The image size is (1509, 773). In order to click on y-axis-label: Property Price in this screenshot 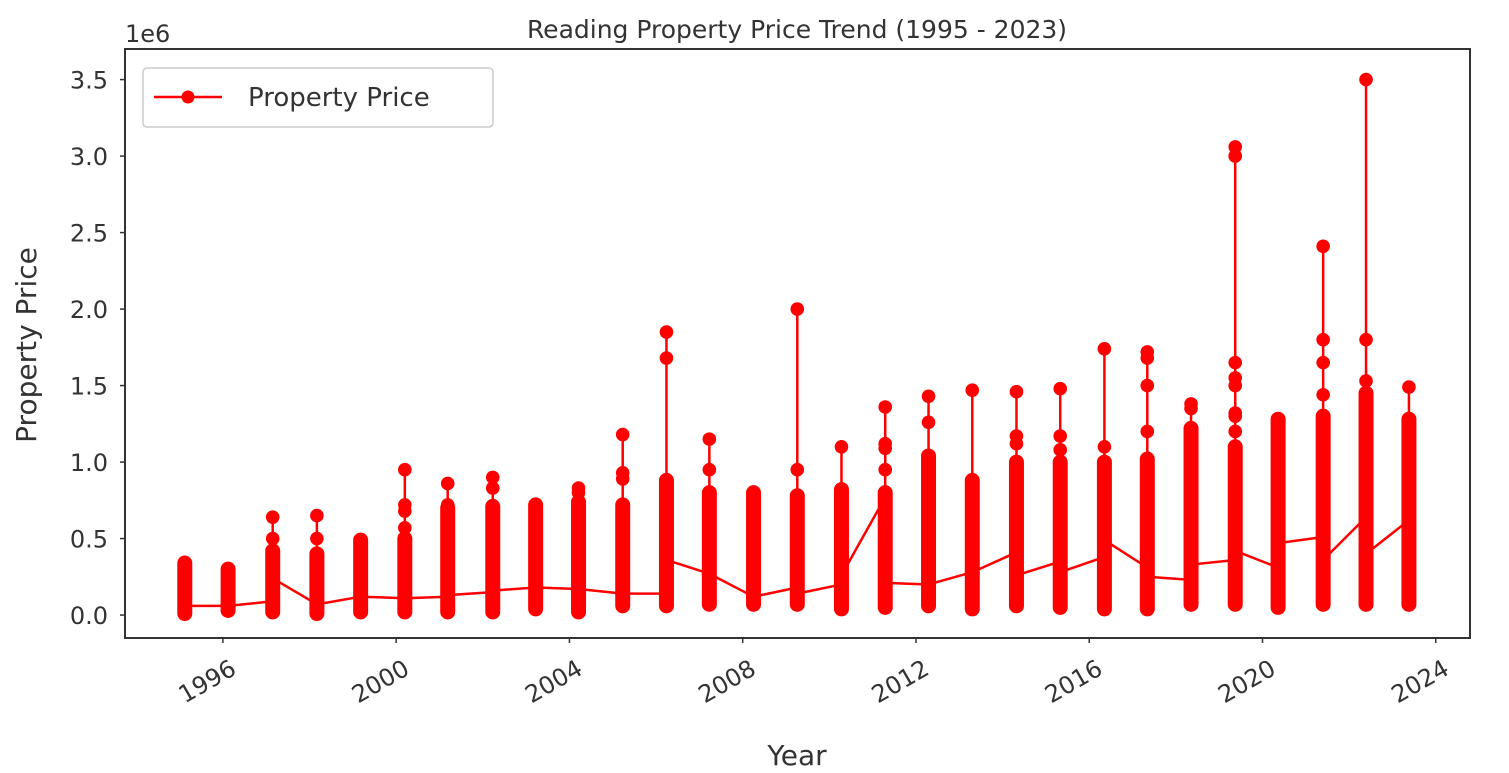, I will do `click(26, 345)`.